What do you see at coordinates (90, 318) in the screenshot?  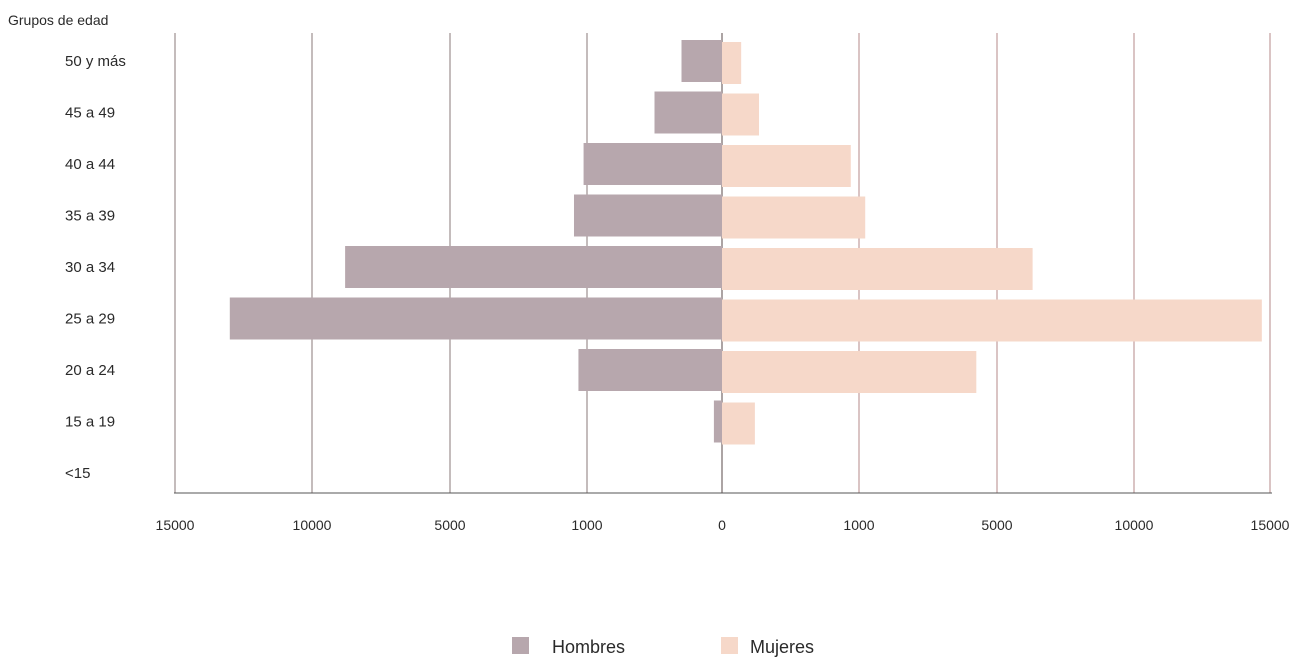 I see `category-label: 25 a 29` at bounding box center [90, 318].